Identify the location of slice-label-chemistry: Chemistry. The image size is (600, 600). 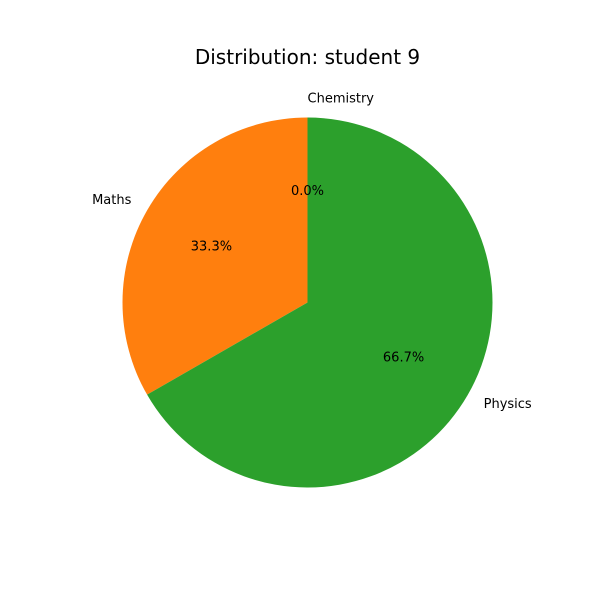
(341, 99).